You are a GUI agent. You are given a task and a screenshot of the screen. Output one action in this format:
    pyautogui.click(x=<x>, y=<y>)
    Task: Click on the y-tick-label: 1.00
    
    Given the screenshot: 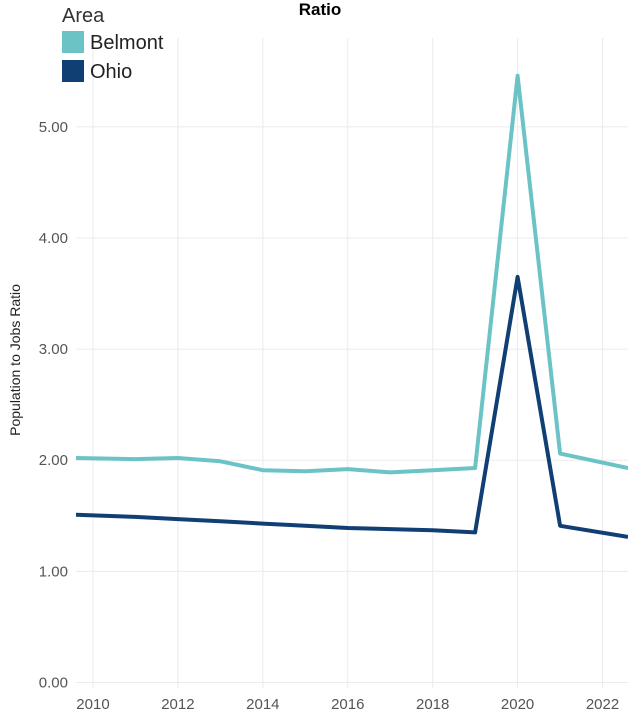 What is the action you would take?
    pyautogui.click(x=53, y=571)
    